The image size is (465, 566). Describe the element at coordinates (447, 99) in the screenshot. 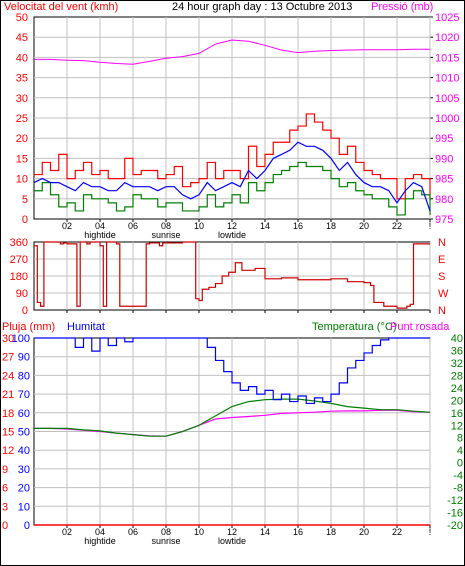

I see `pressure-y-tick-label: 1005` at that location.